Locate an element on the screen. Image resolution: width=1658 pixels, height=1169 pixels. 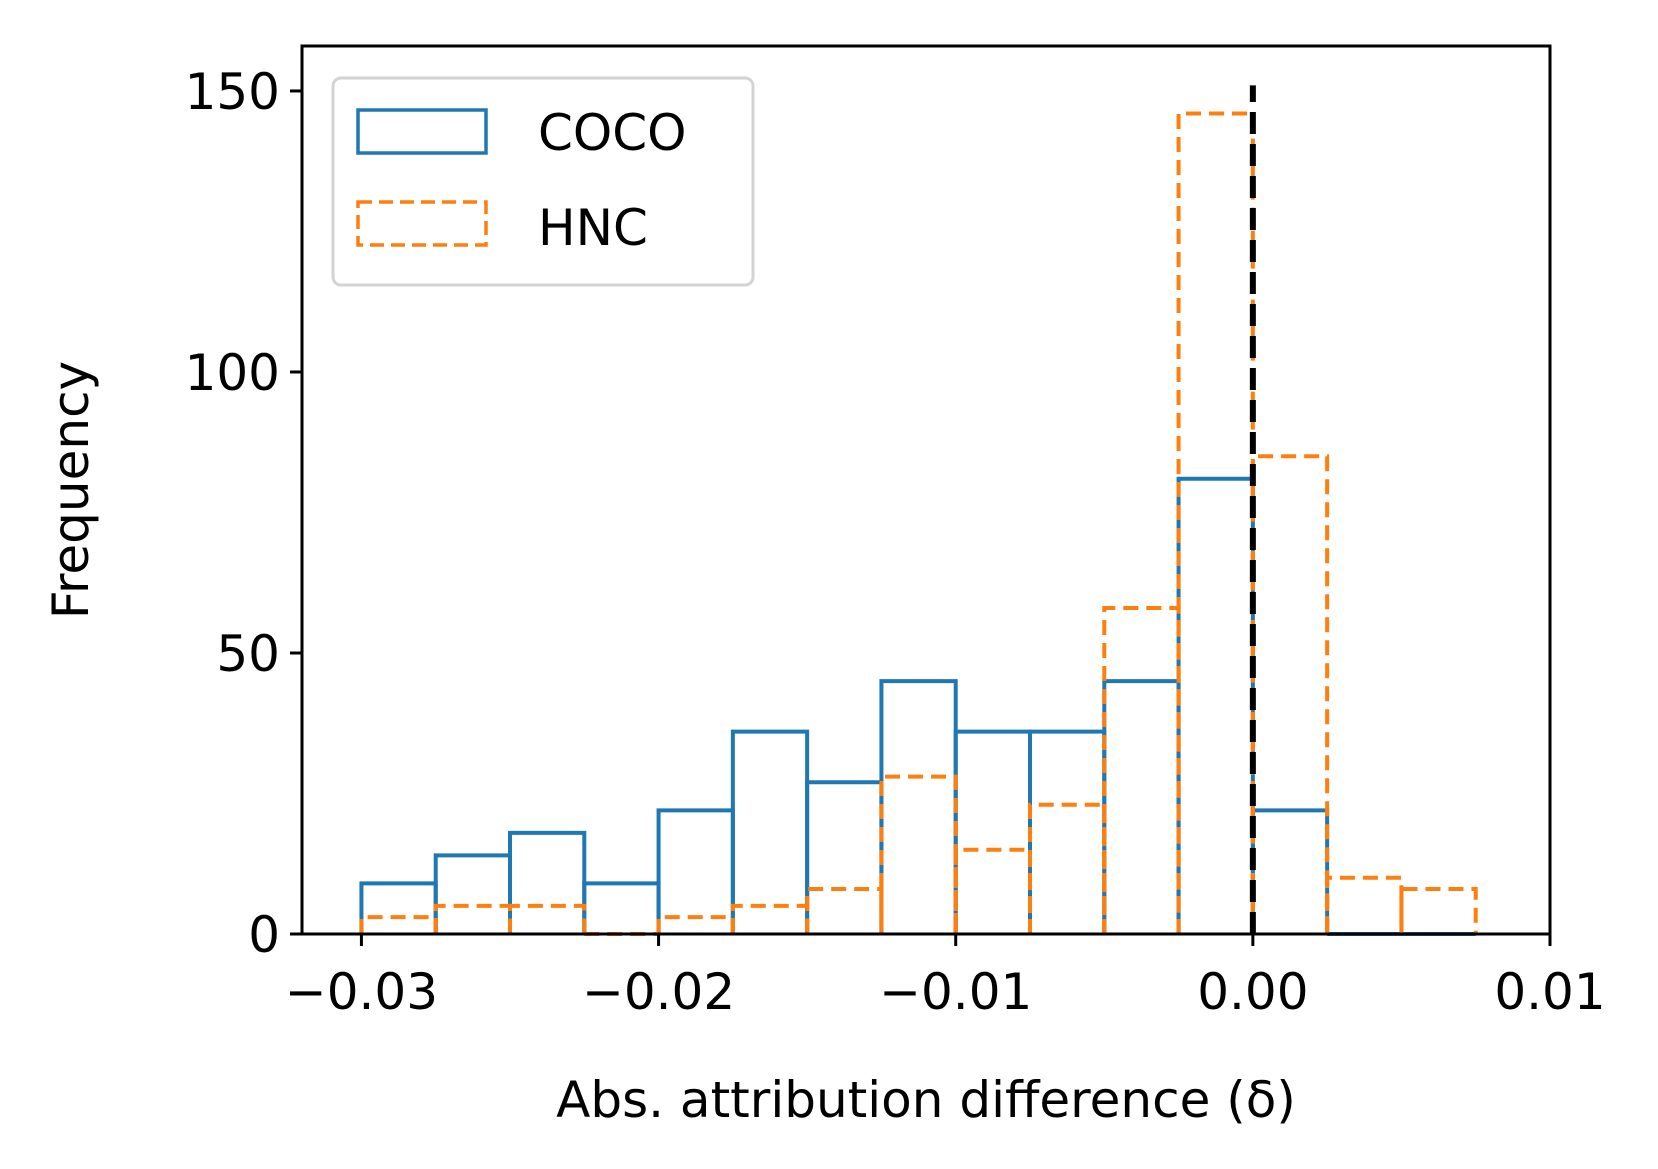
y-tick-label: 100 is located at coordinates (232, 373).